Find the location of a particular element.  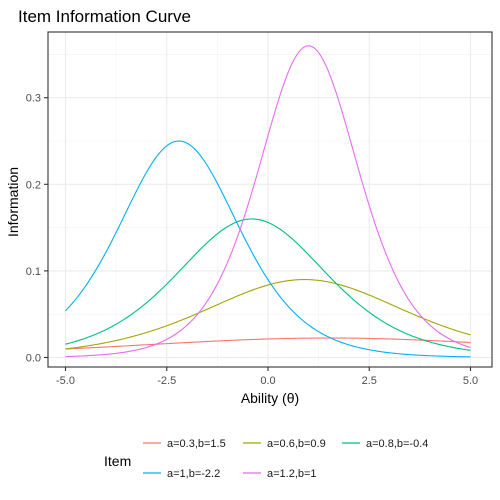

legend-label-5: a=1.2,b=1 is located at coordinates (292, 474).